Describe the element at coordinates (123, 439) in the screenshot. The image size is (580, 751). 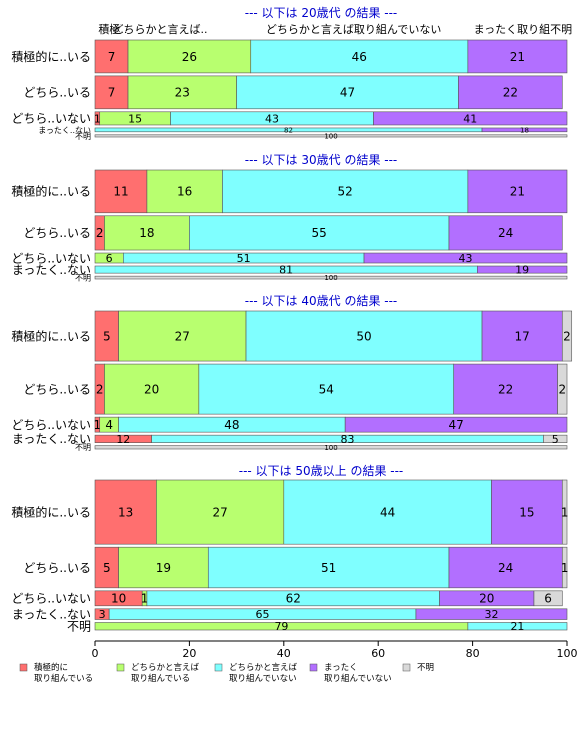
I see `data-label: 12` at that location.